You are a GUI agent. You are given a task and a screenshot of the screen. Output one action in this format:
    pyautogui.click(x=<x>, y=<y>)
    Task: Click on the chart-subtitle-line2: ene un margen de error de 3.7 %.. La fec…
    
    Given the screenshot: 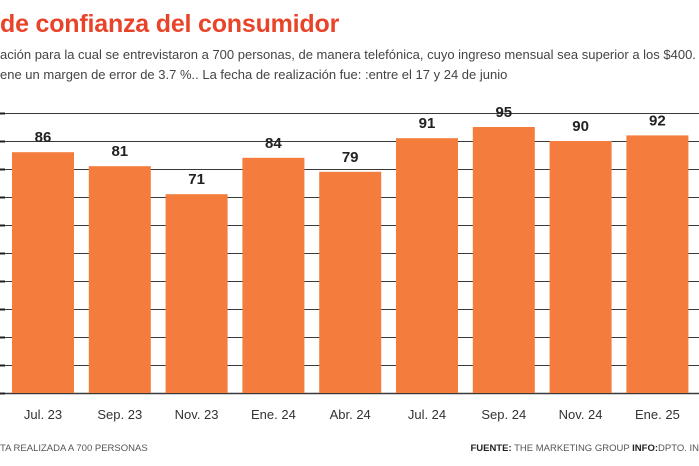 What is the action you would take?
    pyautogui.click(x=254, y=74)
    